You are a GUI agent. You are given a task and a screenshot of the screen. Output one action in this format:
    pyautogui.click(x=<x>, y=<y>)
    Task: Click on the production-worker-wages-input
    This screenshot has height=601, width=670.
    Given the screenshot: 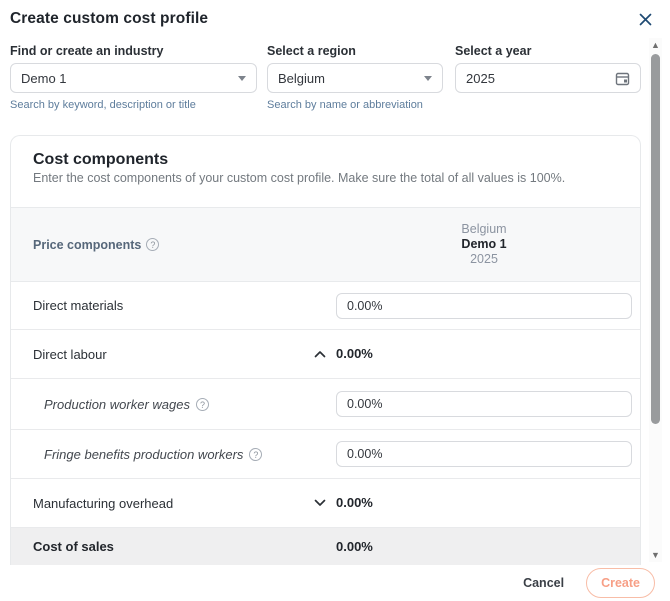 What is the action you would take?
    pyautogui.click(x=484, y=404)
    